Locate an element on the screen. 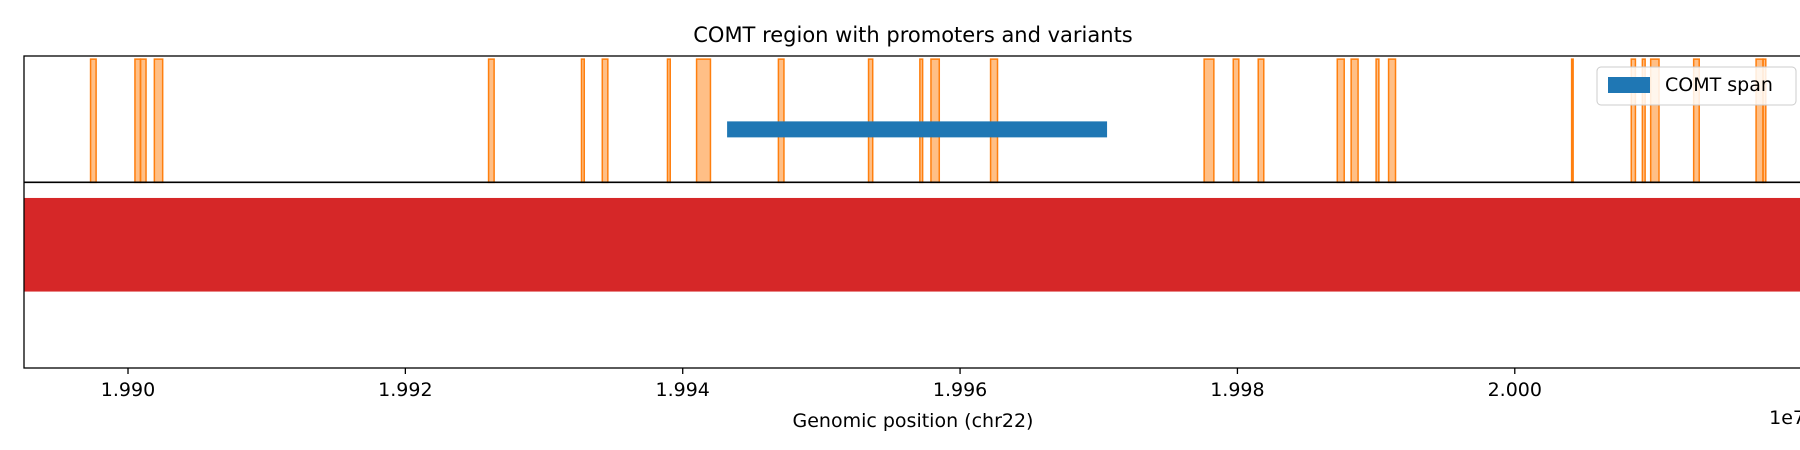  x-tick-label: 1.994 is located at coordinates (683, 390).